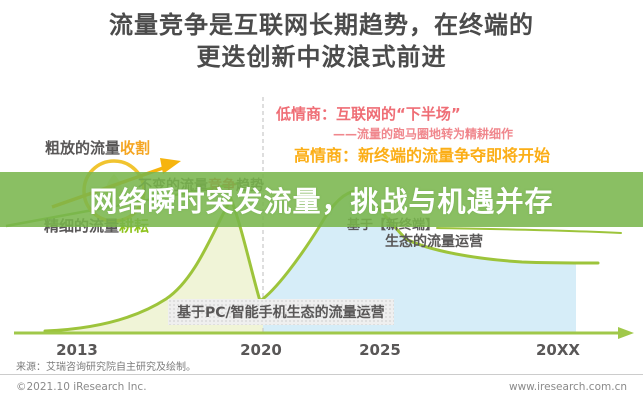 This screenshot has height=400, width=643. What do you see at coordinates (321, 374) in the screenshot?
I see `footer-divider` at bounding box center [321, 374].